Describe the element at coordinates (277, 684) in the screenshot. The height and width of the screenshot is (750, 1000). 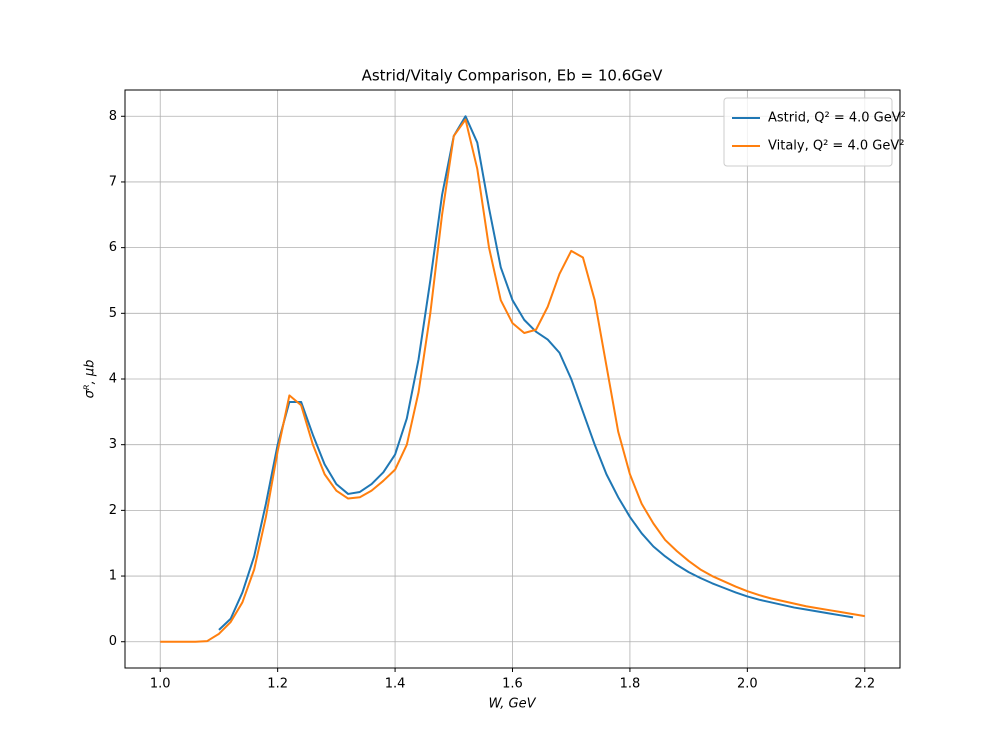
I see `x-tick-label: 1.2` at that location.